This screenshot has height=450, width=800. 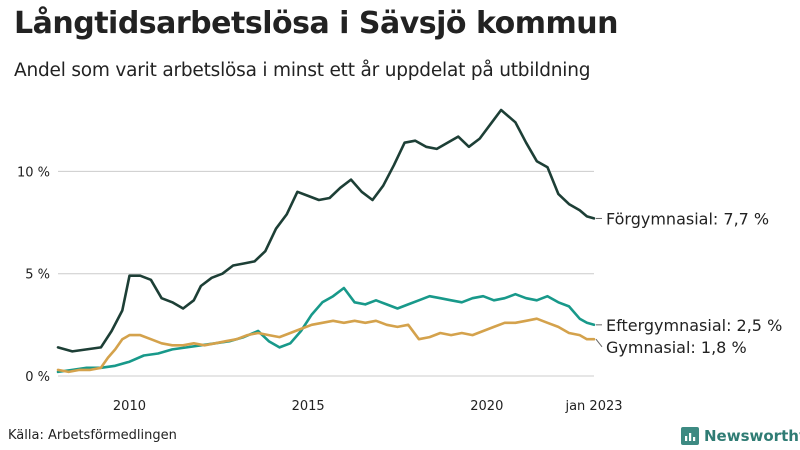 What do you see at coordinates (752, 436) in the screenshot?
I see `brand-name: Newsworthy` at bounding box center [752, 436].